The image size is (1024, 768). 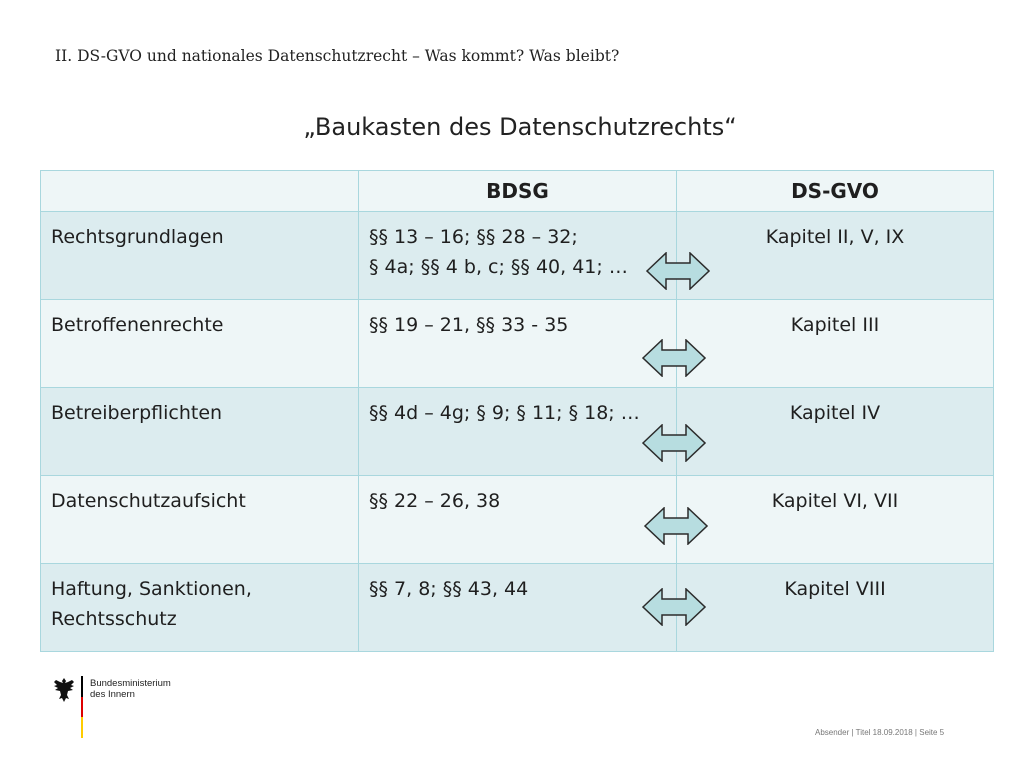 What do you see at coordinates (835, 343) in the screenshot?
I see `dsgvo-cell: Kapitel III` at bounding box center [835, 343].